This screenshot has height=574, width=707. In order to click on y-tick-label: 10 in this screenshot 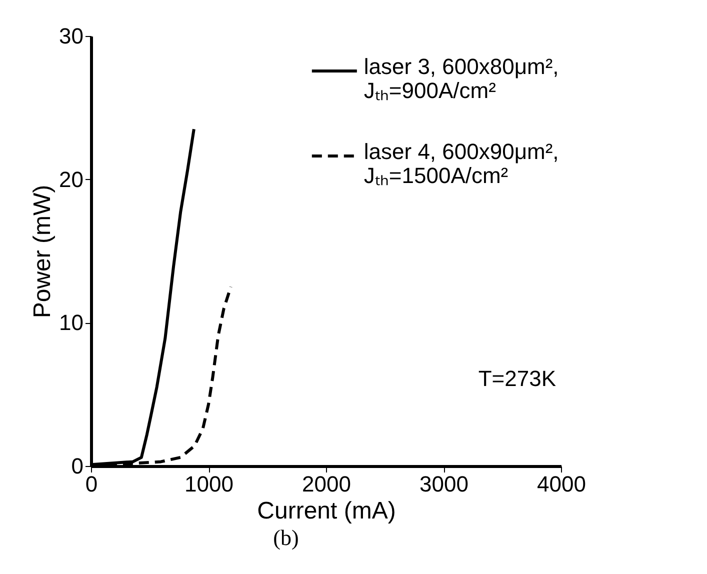, I will do `click(71, 323)`.